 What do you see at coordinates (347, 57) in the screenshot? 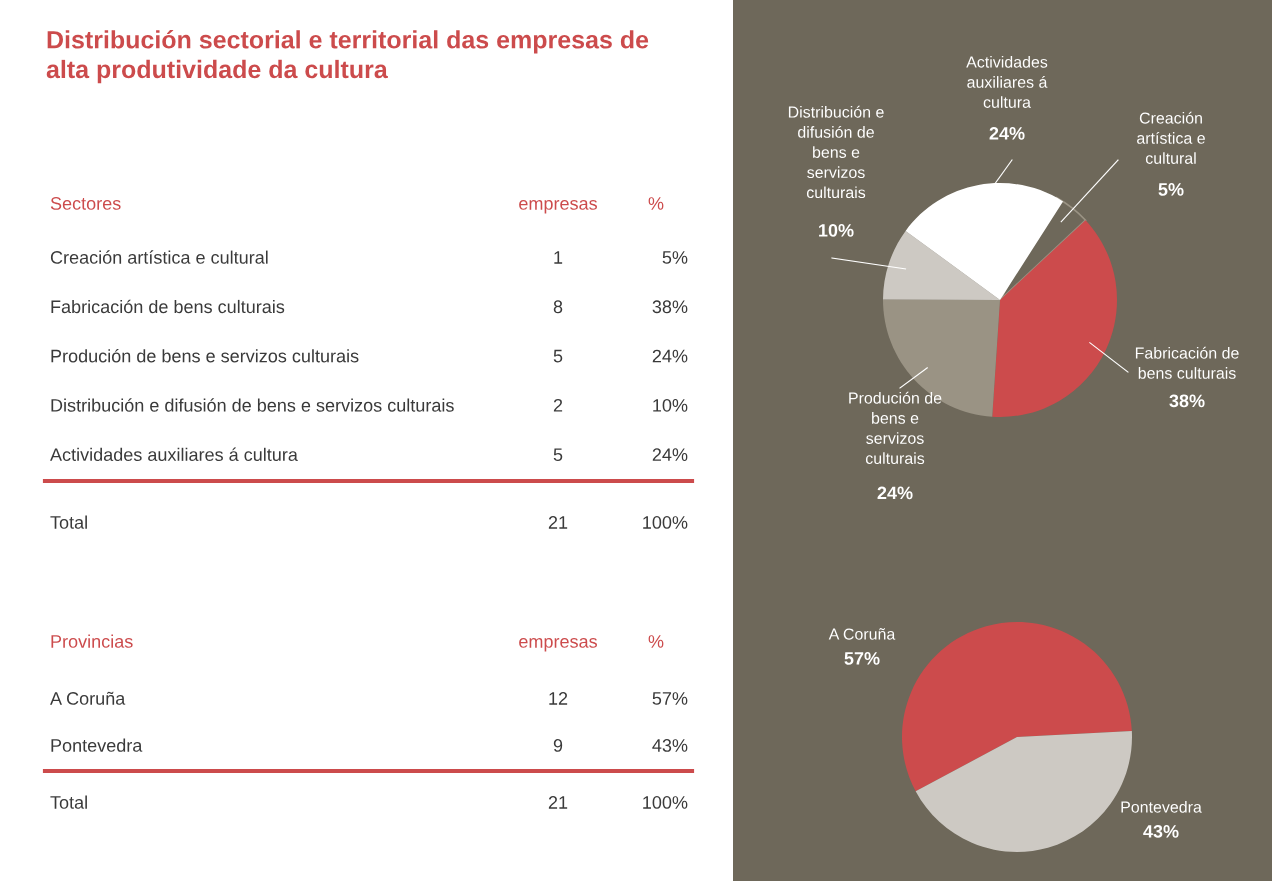
I see `text: Distribución sectorial e territorial das empresas de alta produtividade da cultura` at bounding box center [347, 57].